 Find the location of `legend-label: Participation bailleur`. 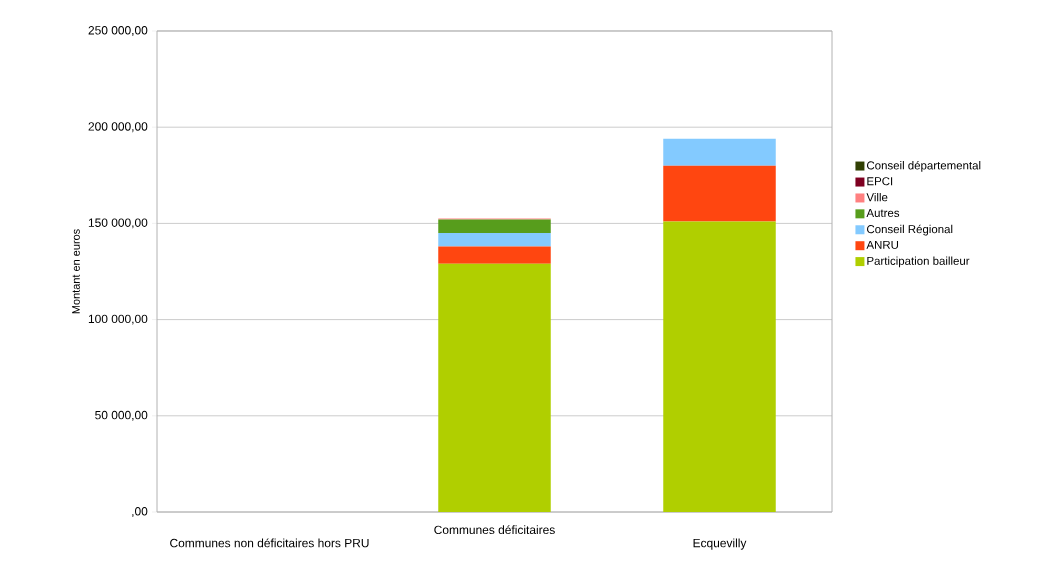

legend-label: Participation bailleur is located at coordinates (918, 262).